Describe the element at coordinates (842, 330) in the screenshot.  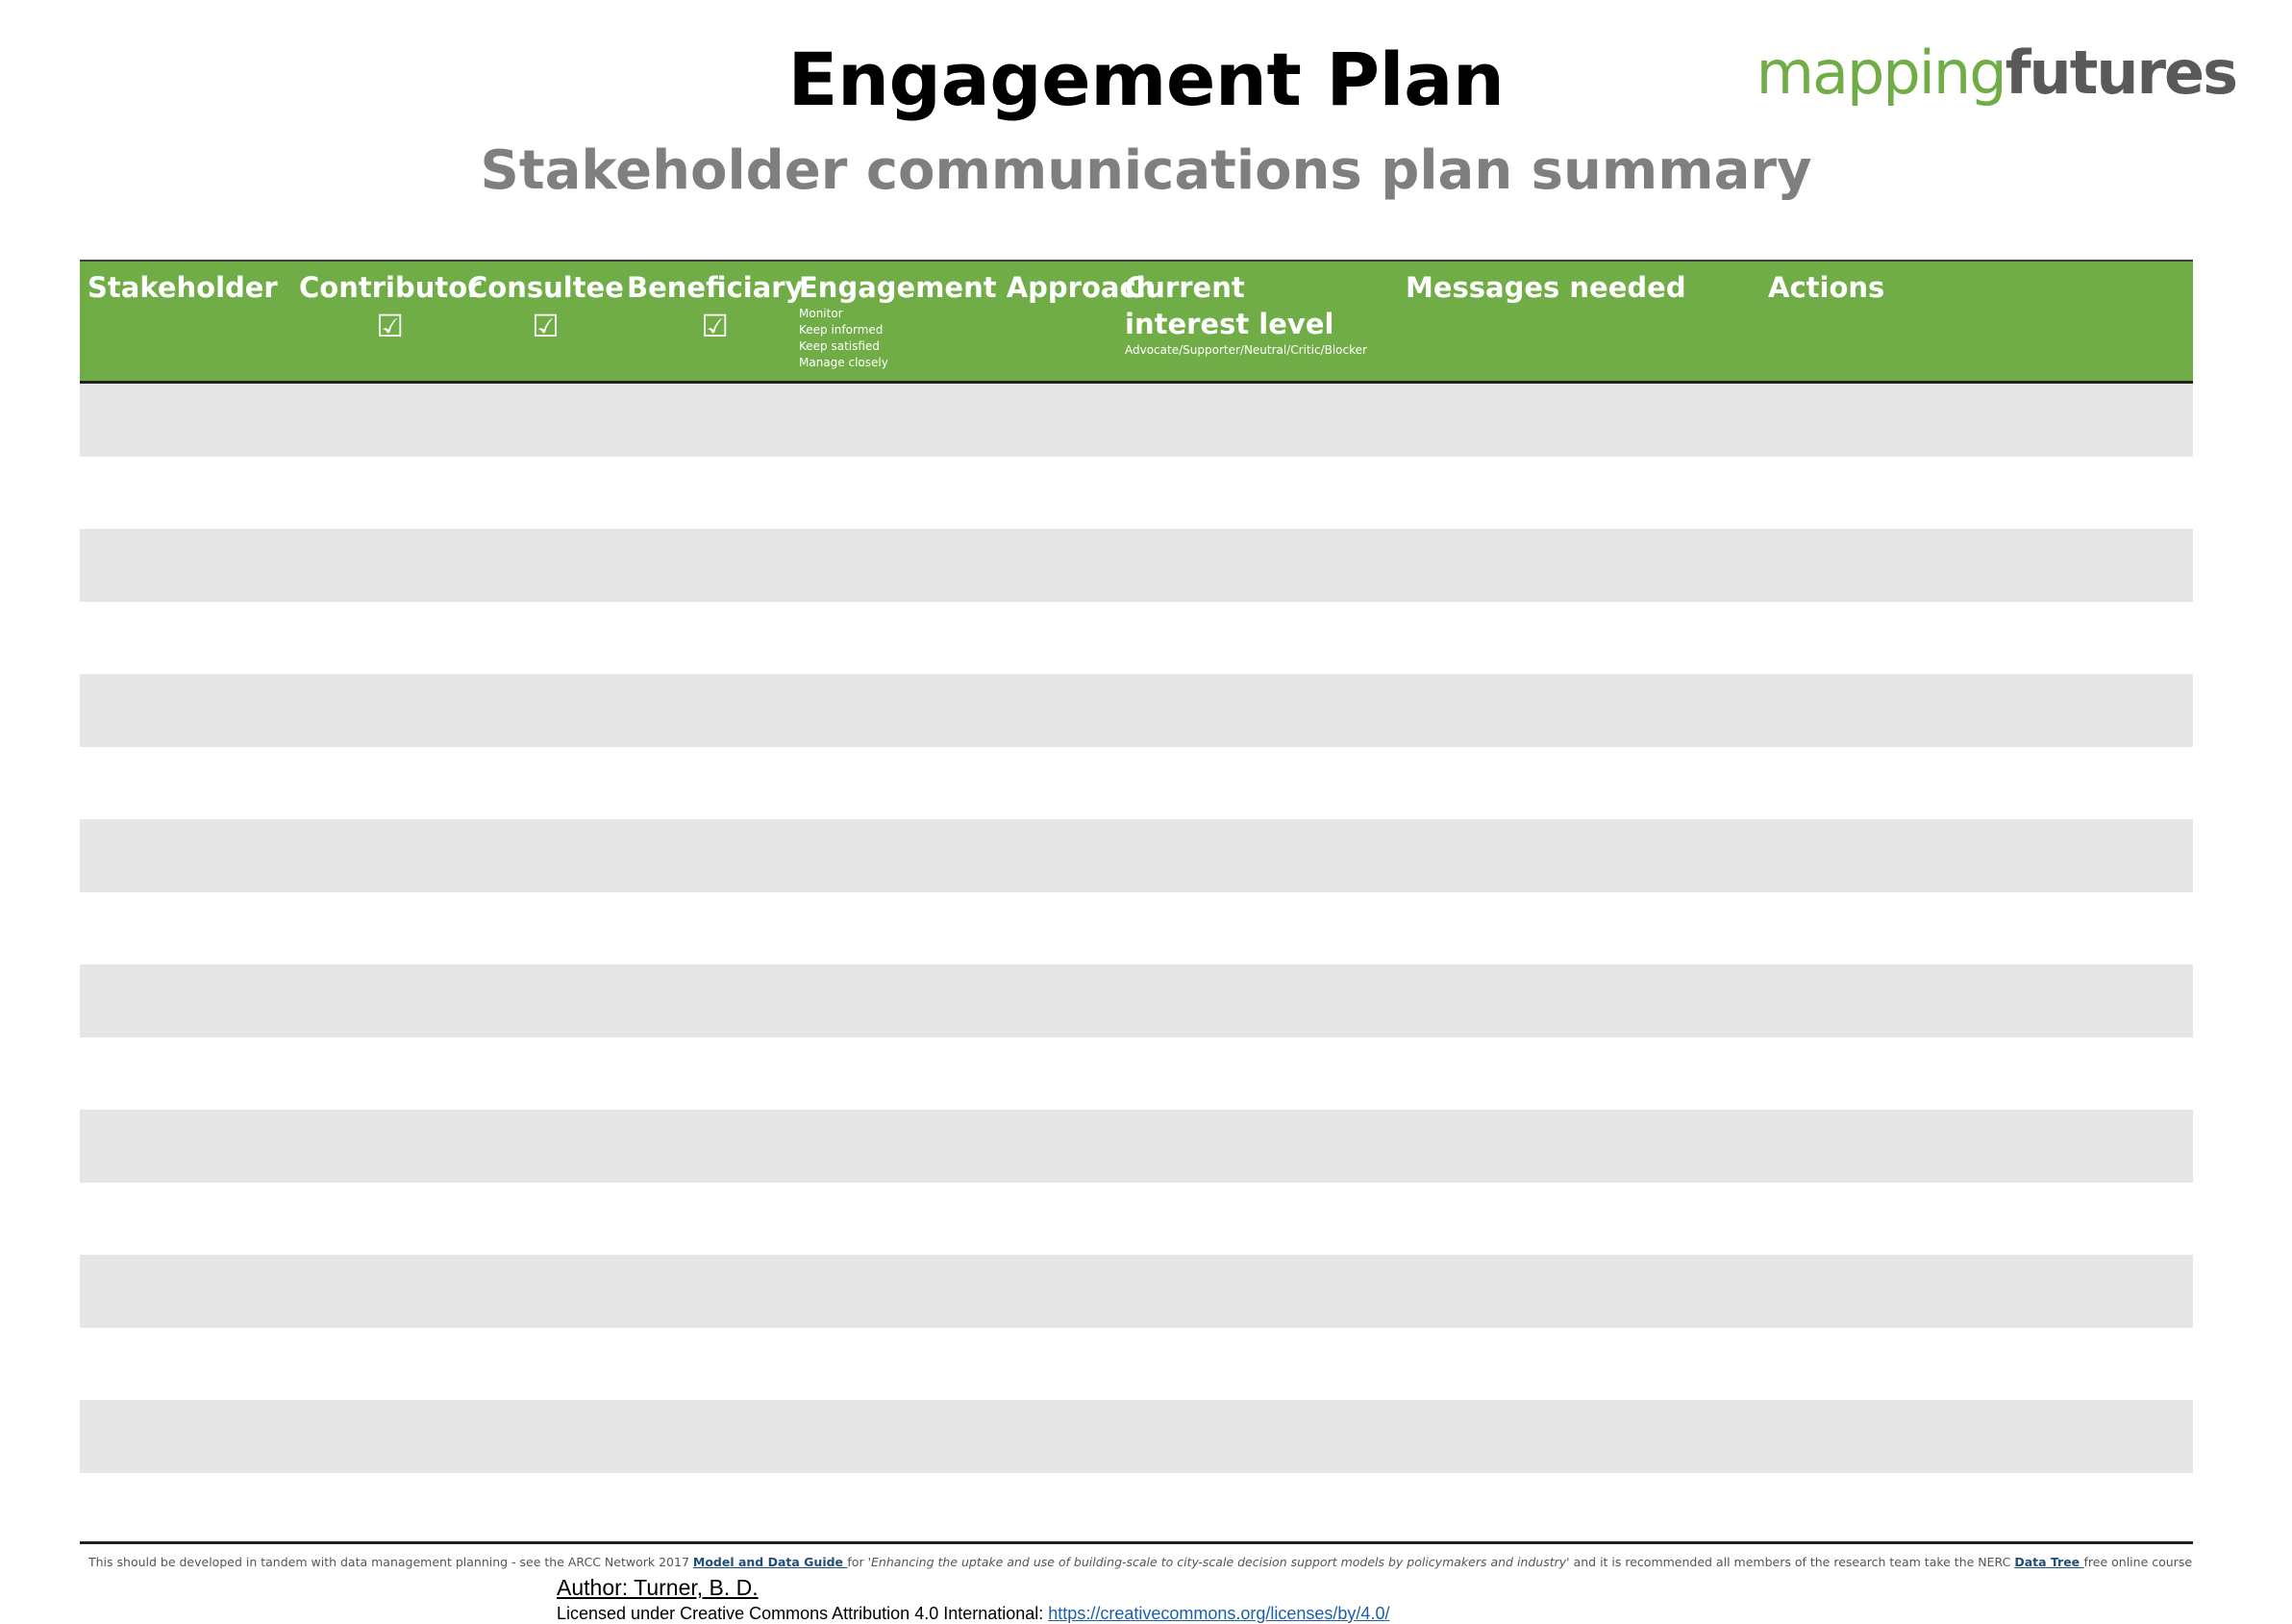
I see `approach-option: Keep informed` at that location.